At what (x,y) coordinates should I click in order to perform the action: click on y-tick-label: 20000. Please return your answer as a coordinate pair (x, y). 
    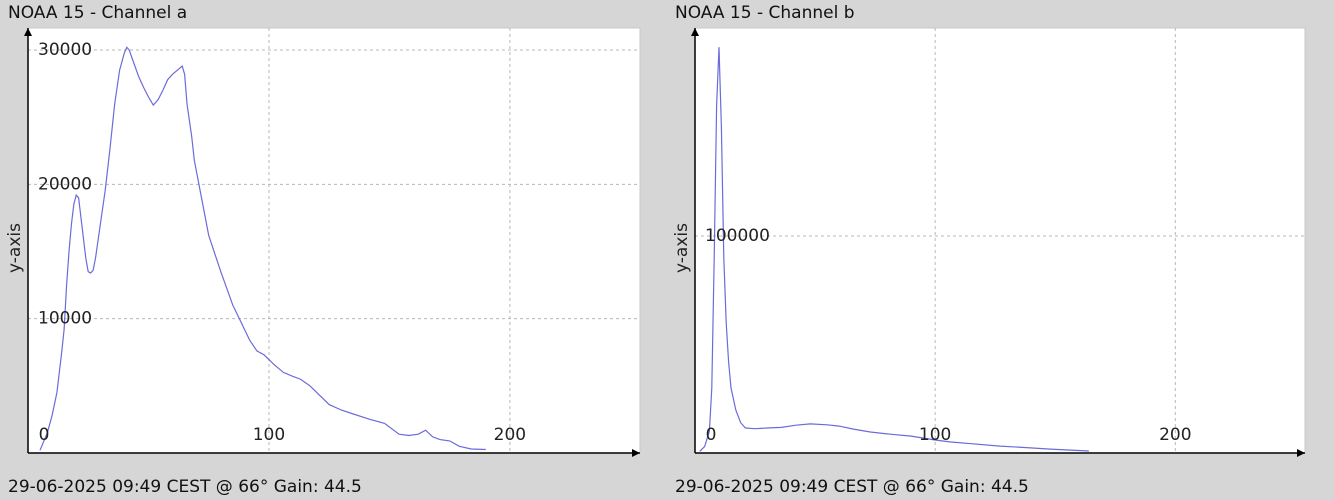
    Looking at the image, I should click on (65, 184).